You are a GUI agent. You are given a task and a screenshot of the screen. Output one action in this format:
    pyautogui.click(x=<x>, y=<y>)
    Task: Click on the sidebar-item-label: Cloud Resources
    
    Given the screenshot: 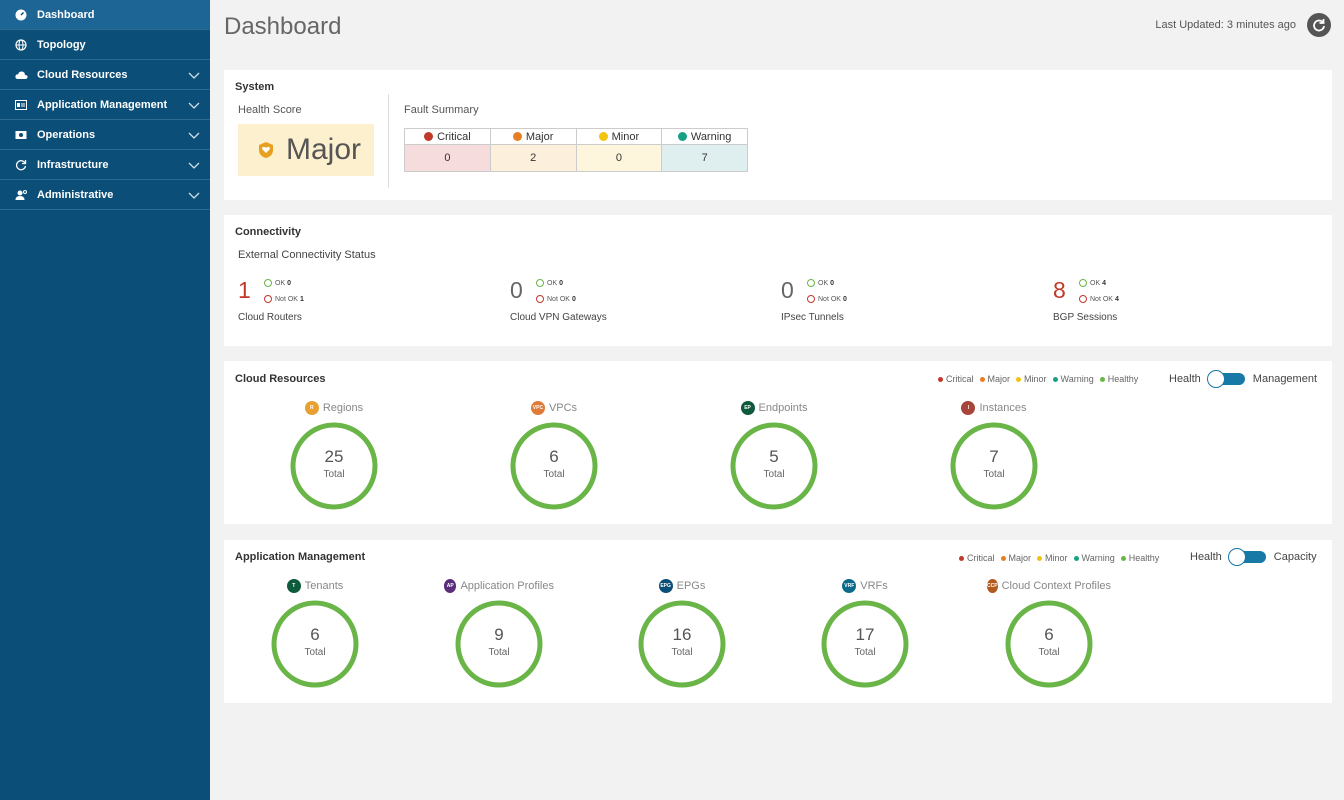 What is the action you would take?
    pyautogui.click(x=82, y=74)
    